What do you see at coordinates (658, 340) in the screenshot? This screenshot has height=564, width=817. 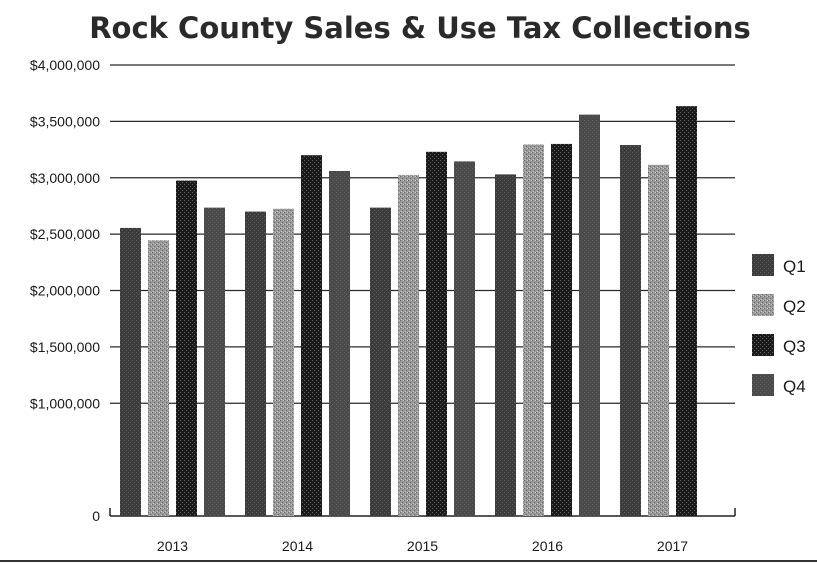 I see `bar-q2-2017` at bounding box center [658, 340].